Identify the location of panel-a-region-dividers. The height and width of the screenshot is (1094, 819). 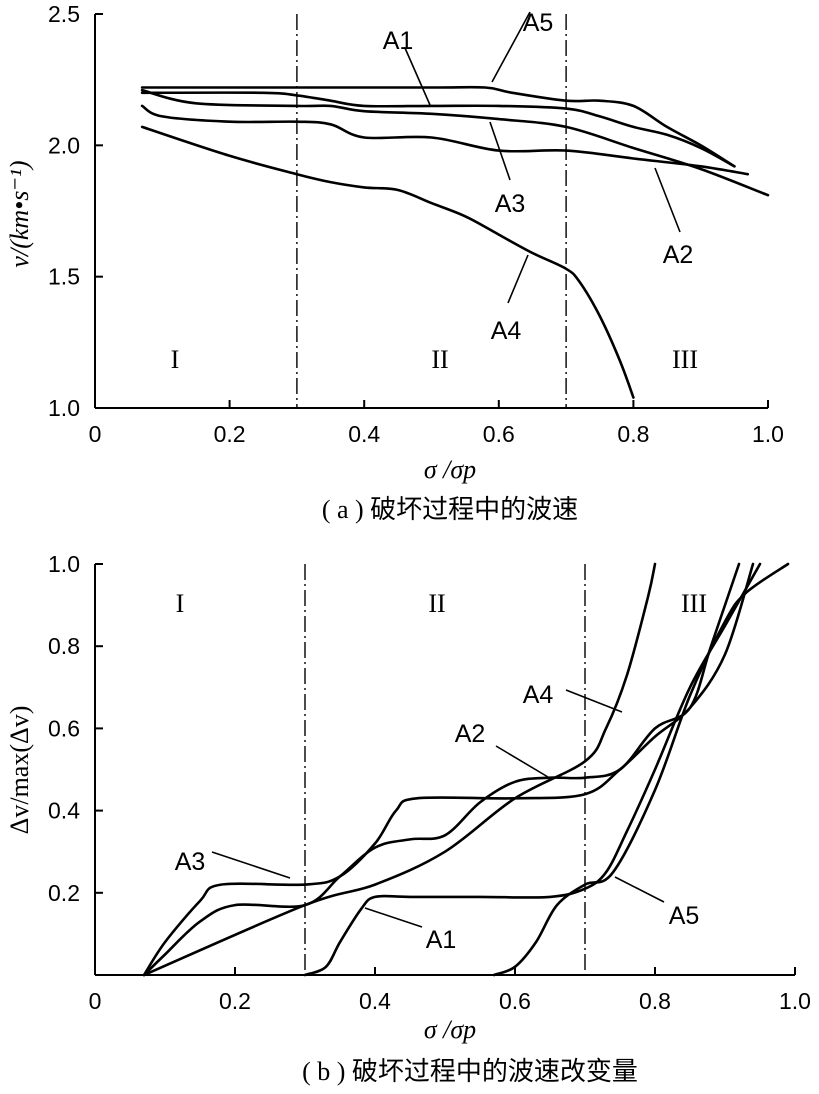
(431, 211).